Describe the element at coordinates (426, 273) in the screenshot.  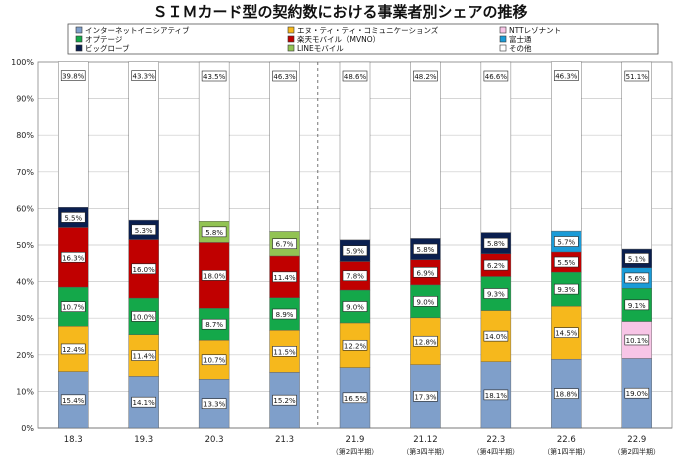
I see `data-label: 6.9%` at that location.